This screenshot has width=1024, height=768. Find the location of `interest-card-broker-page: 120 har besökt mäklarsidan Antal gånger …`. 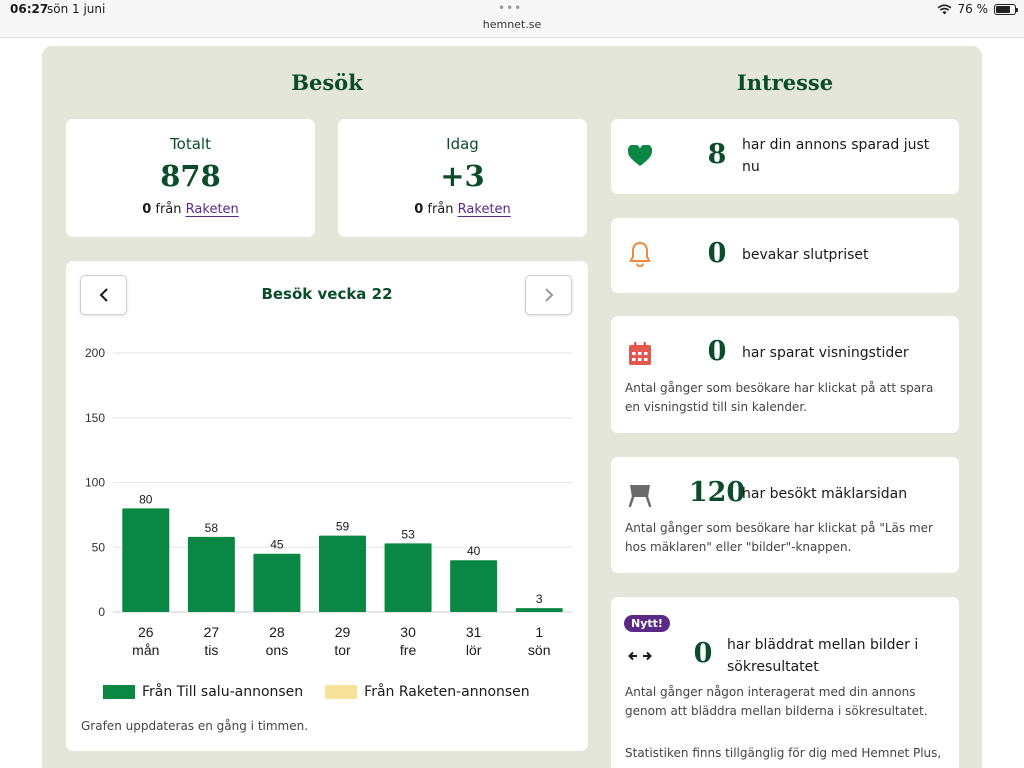

interest-card-broker-page: 120 har besökt mäklarsidan Antal gånger … is located at coordinates (785, 515).